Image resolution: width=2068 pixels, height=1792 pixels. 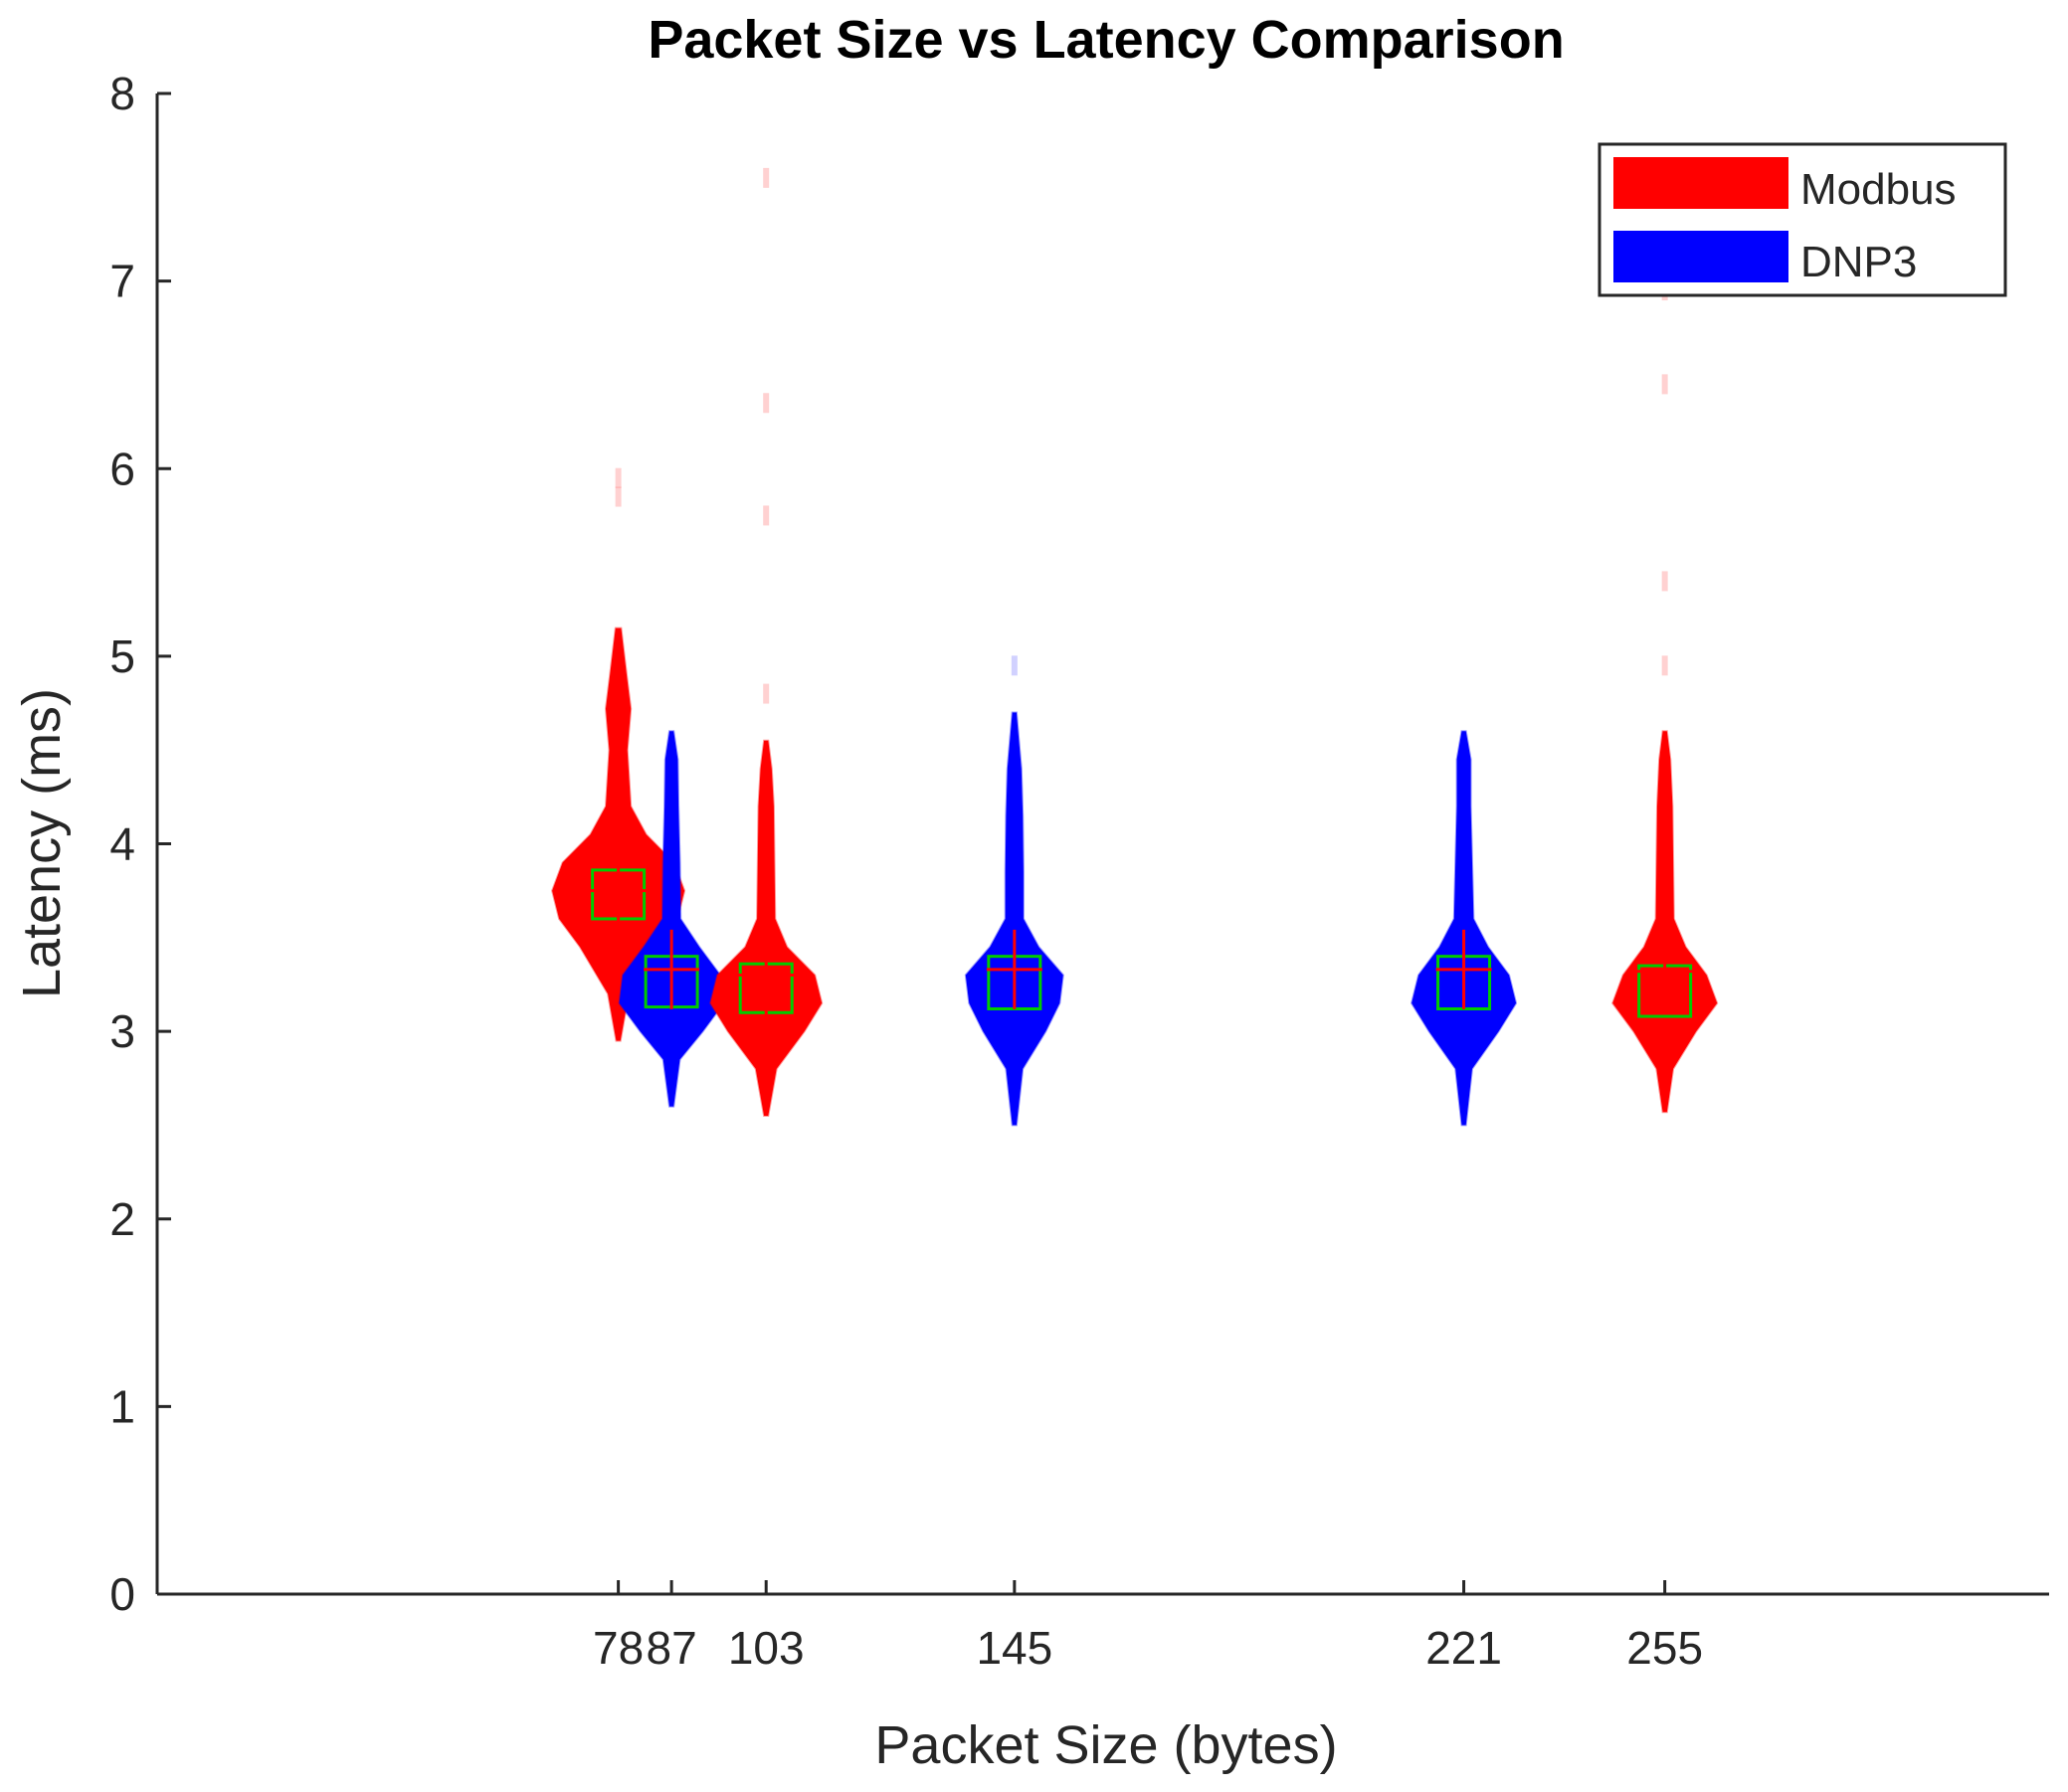 I want to click on x-tick-label: 103, so click(x=766, y=1648).